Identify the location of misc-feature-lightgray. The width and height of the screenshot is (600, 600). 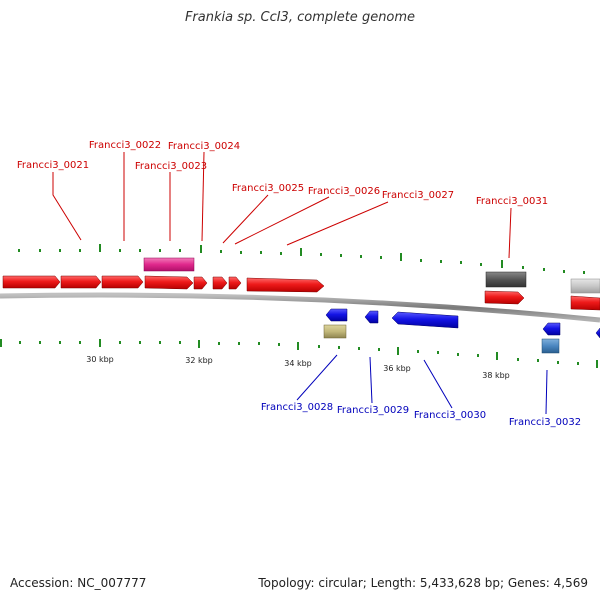
(585, 286).